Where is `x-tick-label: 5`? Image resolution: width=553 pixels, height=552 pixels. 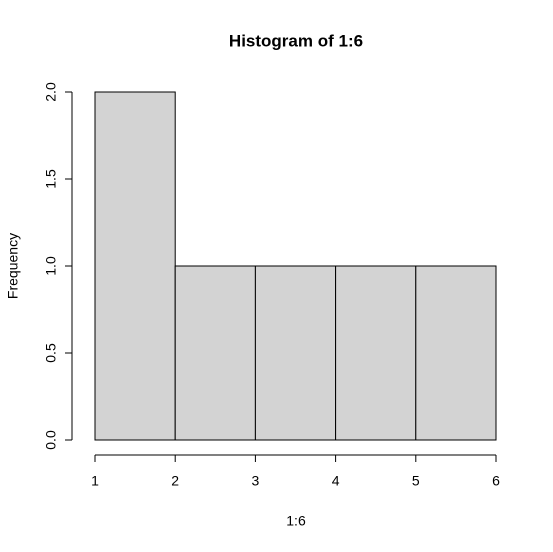
x-tick-label: 5 is located at coordinates (416, 481).